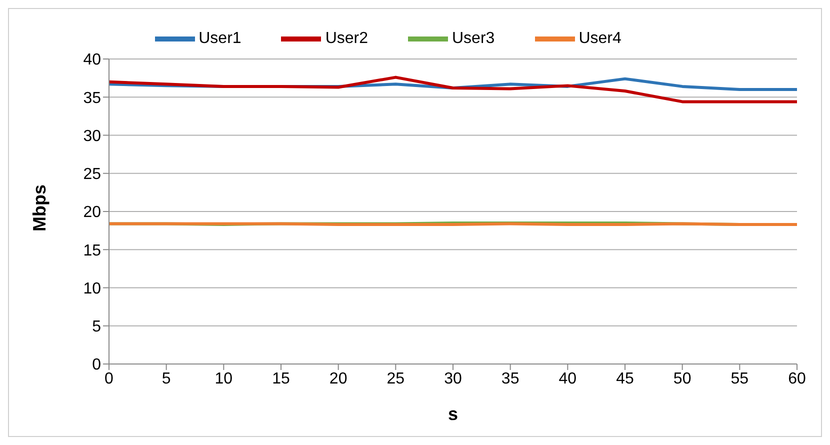  Describe the element at coordinates (39, 208) in the screenshot. I see `y-axis-title: Mbps` at that location.